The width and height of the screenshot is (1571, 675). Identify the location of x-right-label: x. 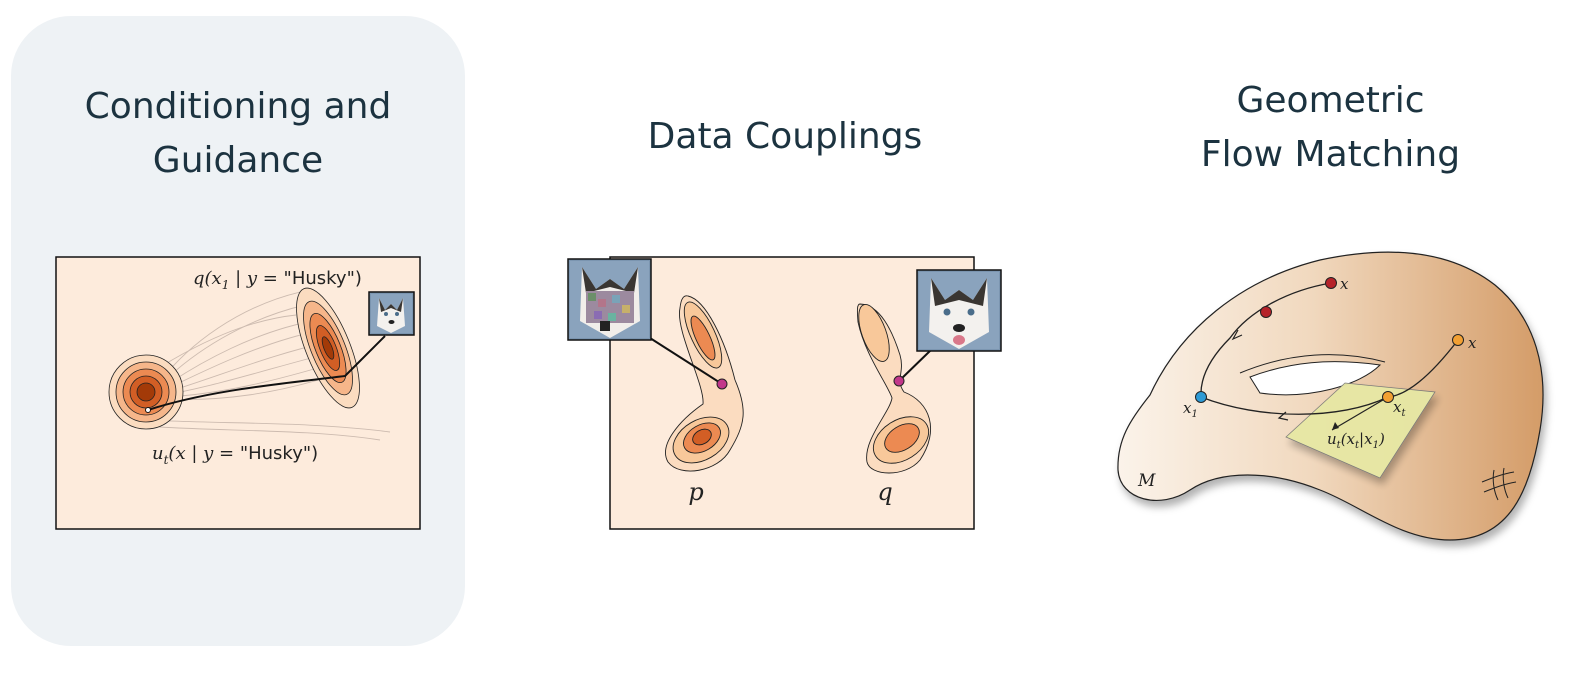
(1472, 343).